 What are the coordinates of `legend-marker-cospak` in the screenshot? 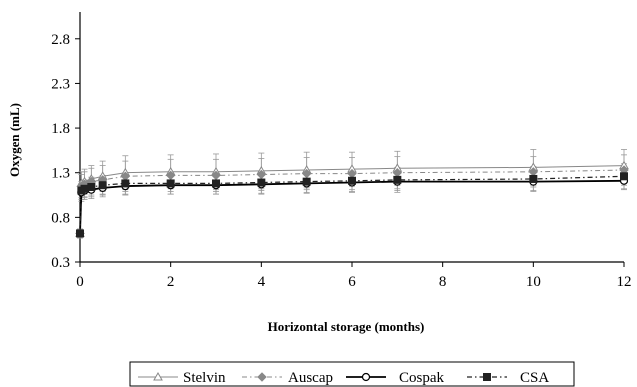 It's located at (366, 377).